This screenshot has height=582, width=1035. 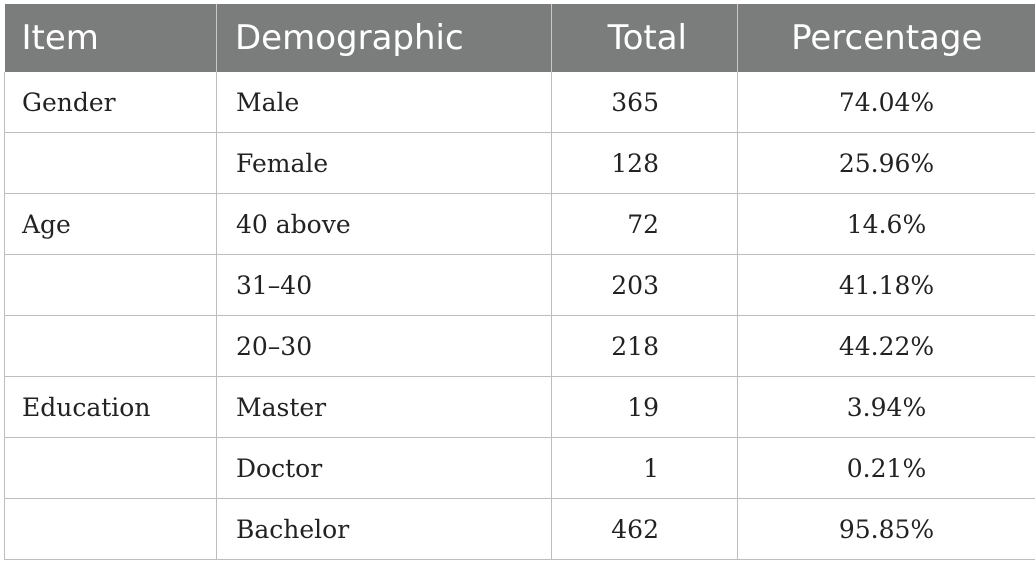 What do you see at coordinates (886, 346) in the screenshot?
I see `cell-percentage: 44.22%` at bounding box center [886, 346].